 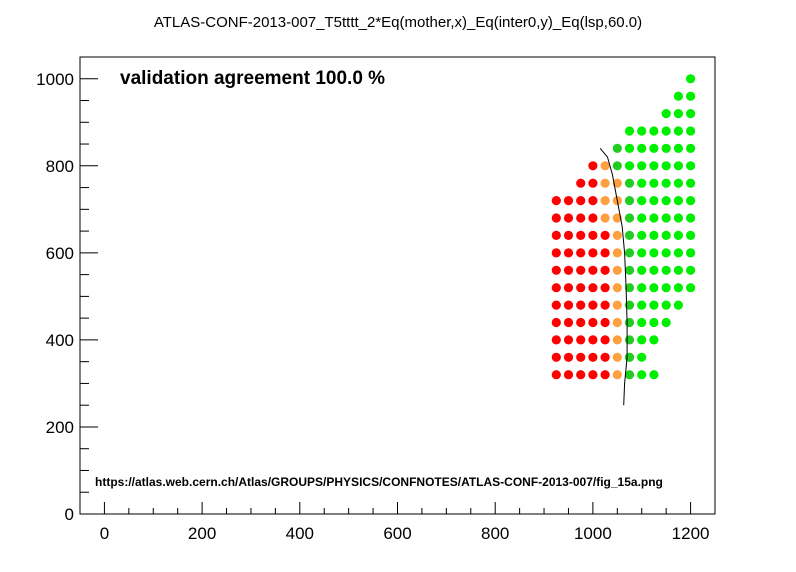 What do you see at coordinates (593, 533) in the screenshot?
I see `x-tick-label: 1000` at bounding box center [593, 533].